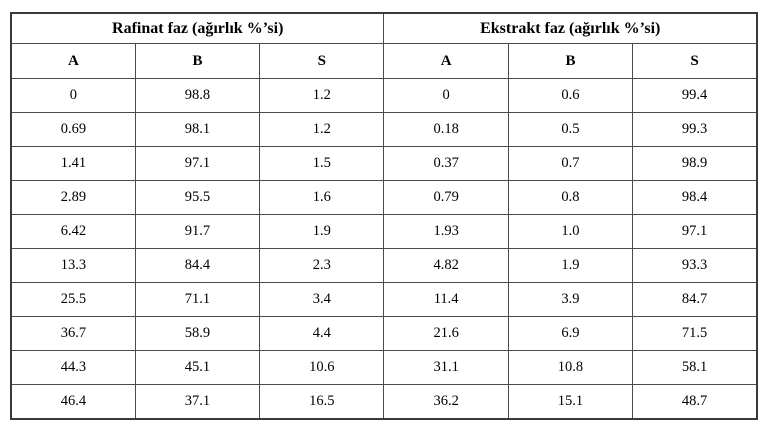 This screenshot has width=773, height=432. What do you see at coordinates (446, 163) in the screenshot?
I see `table-cell: 0.37` at bounding box center [446, 163].